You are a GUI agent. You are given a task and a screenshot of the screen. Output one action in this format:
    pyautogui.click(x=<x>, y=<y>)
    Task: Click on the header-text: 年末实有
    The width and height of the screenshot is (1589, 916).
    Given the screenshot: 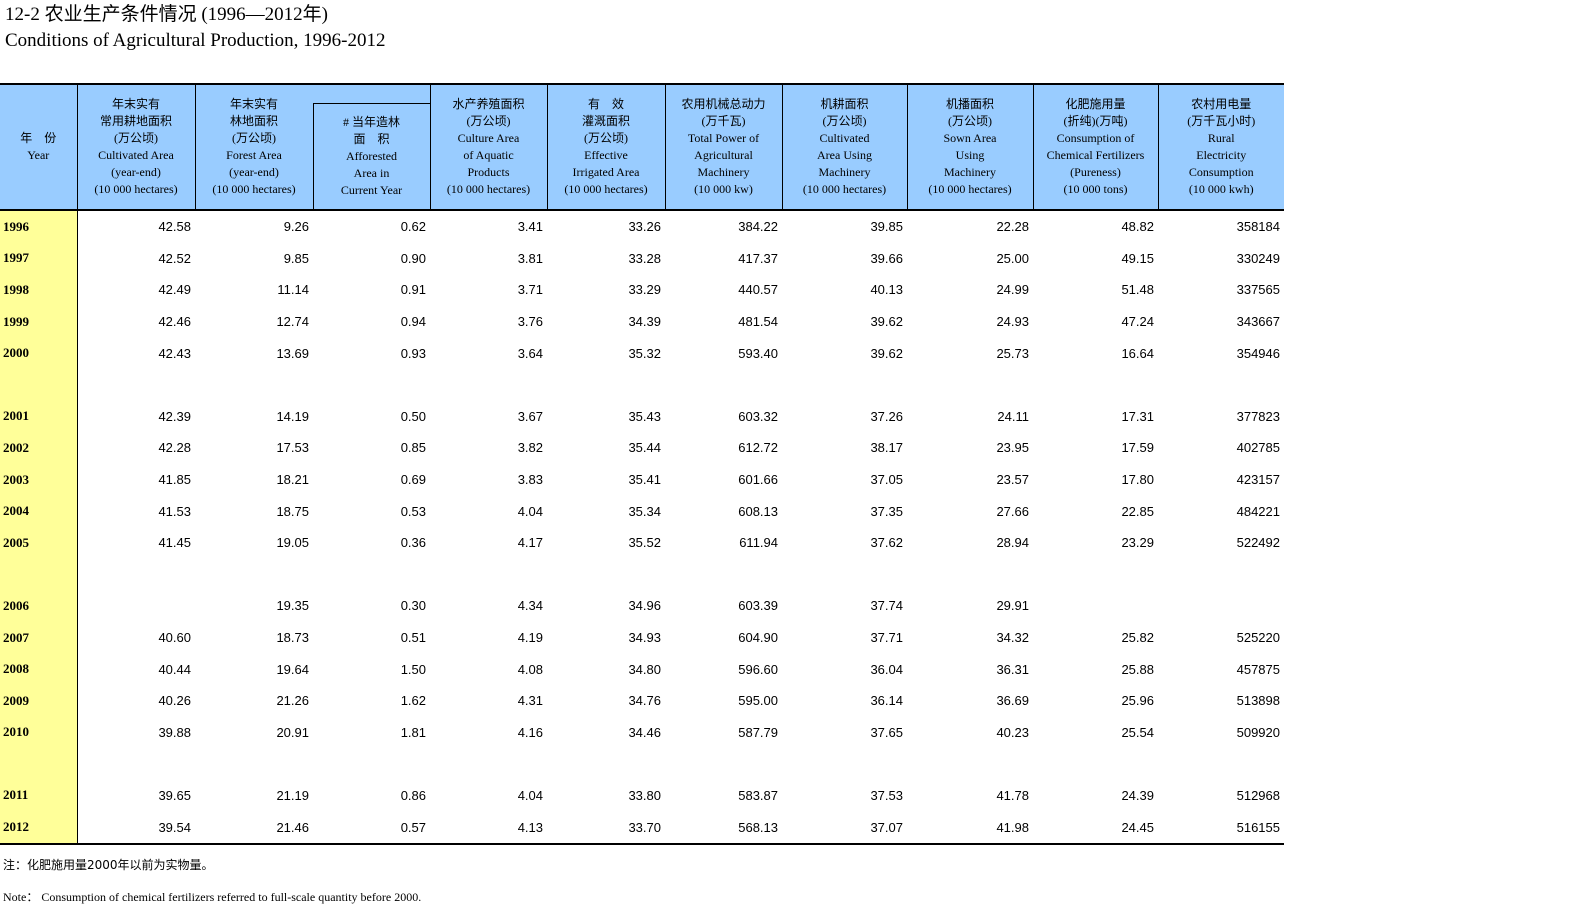 What is the action you would take?
    pyautogui.click(x=135, y=104)
    